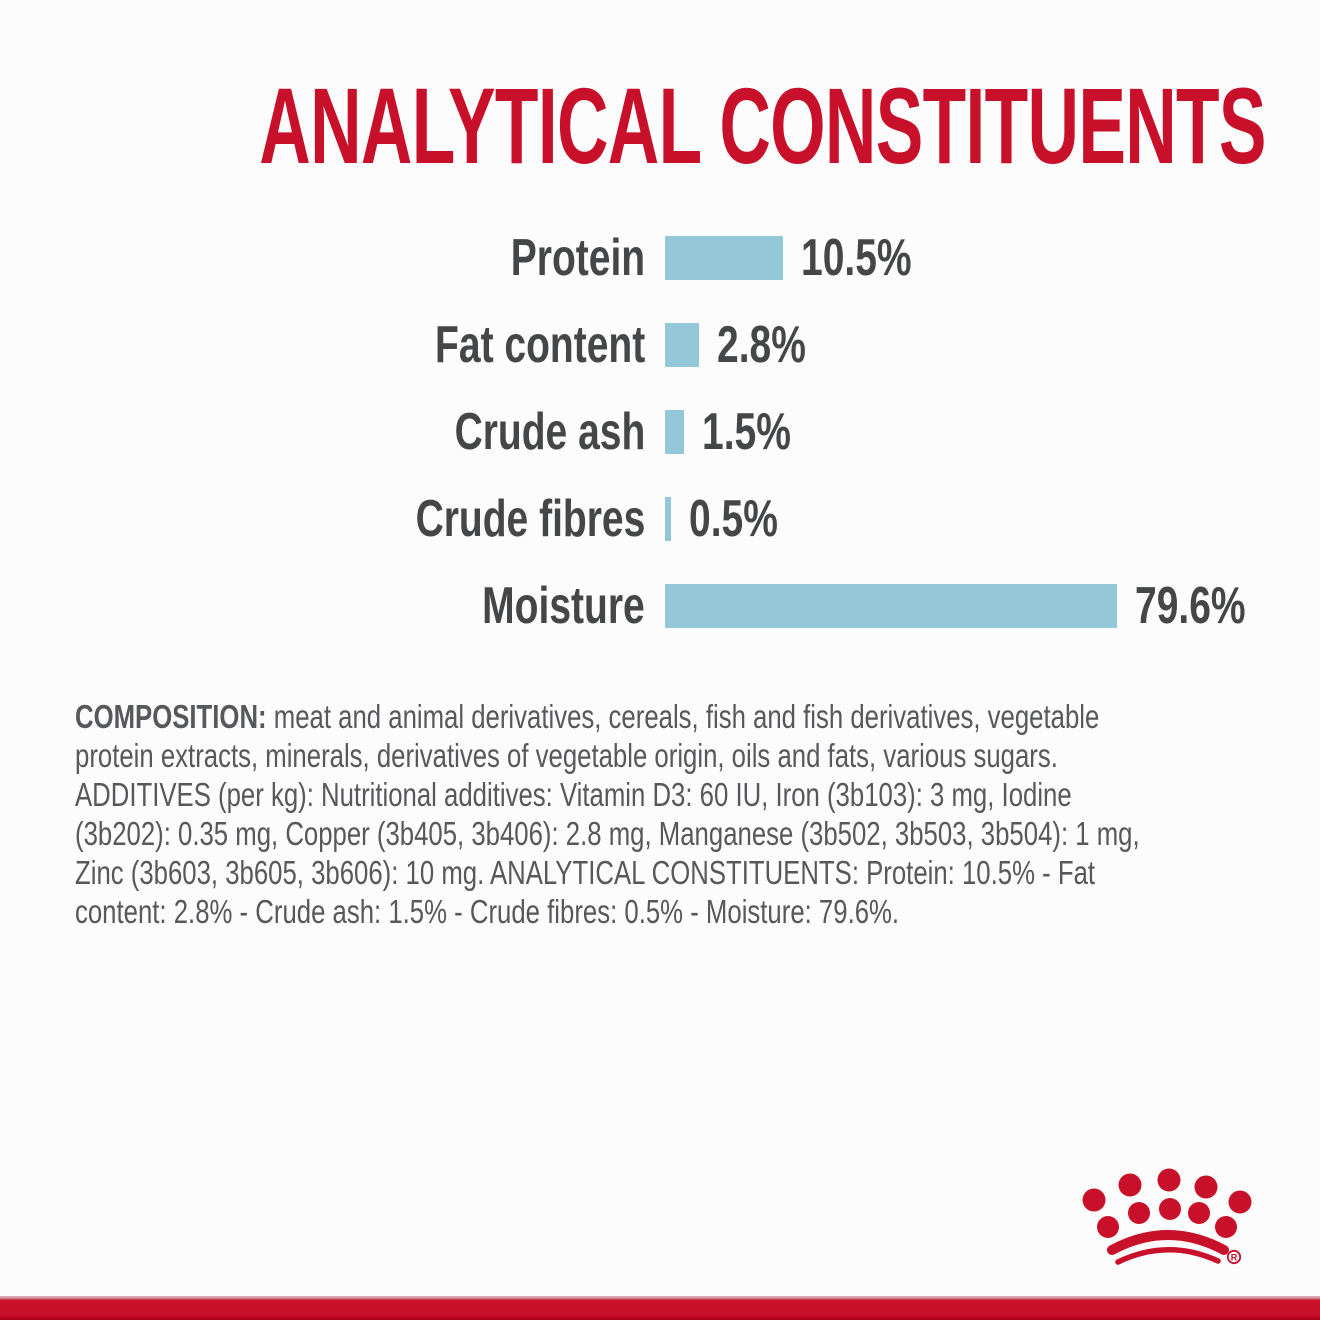 The height and width of the screenshot is (1320, 1320). I want to click on row-value: 2.8%, so click(761, 344).